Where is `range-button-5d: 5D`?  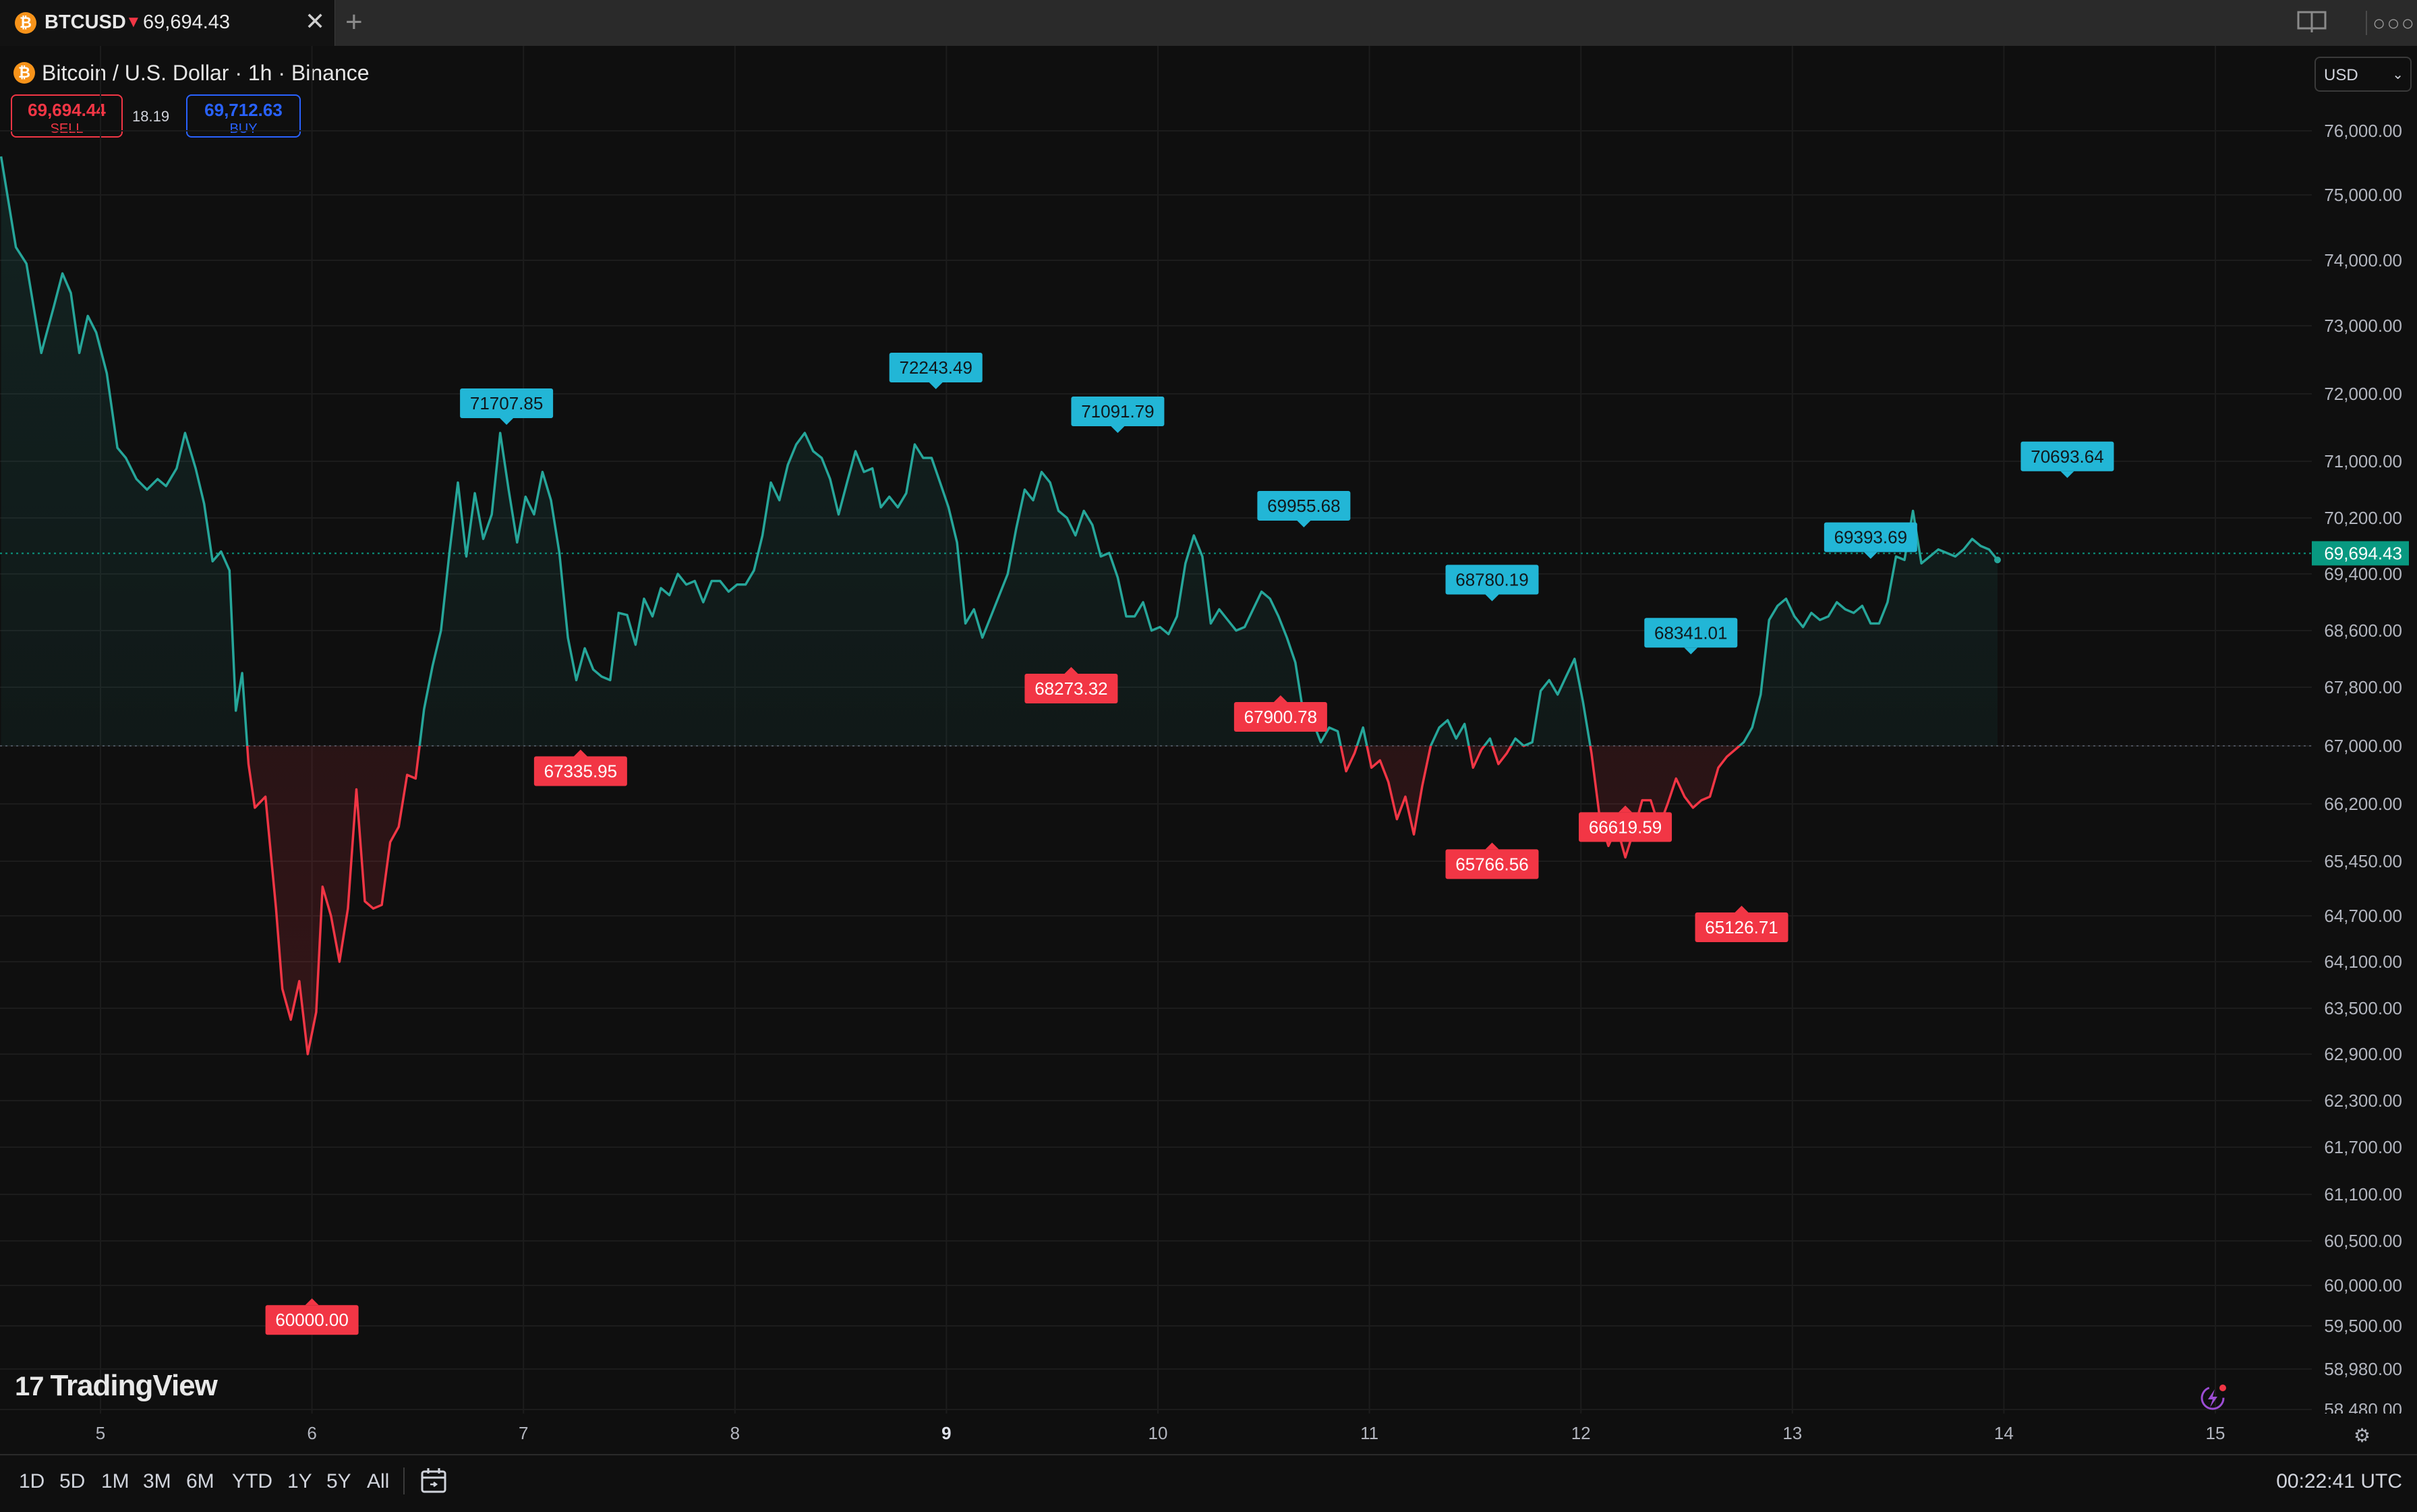 range-button-5d: 5D is located at coordinates (72, 1481).